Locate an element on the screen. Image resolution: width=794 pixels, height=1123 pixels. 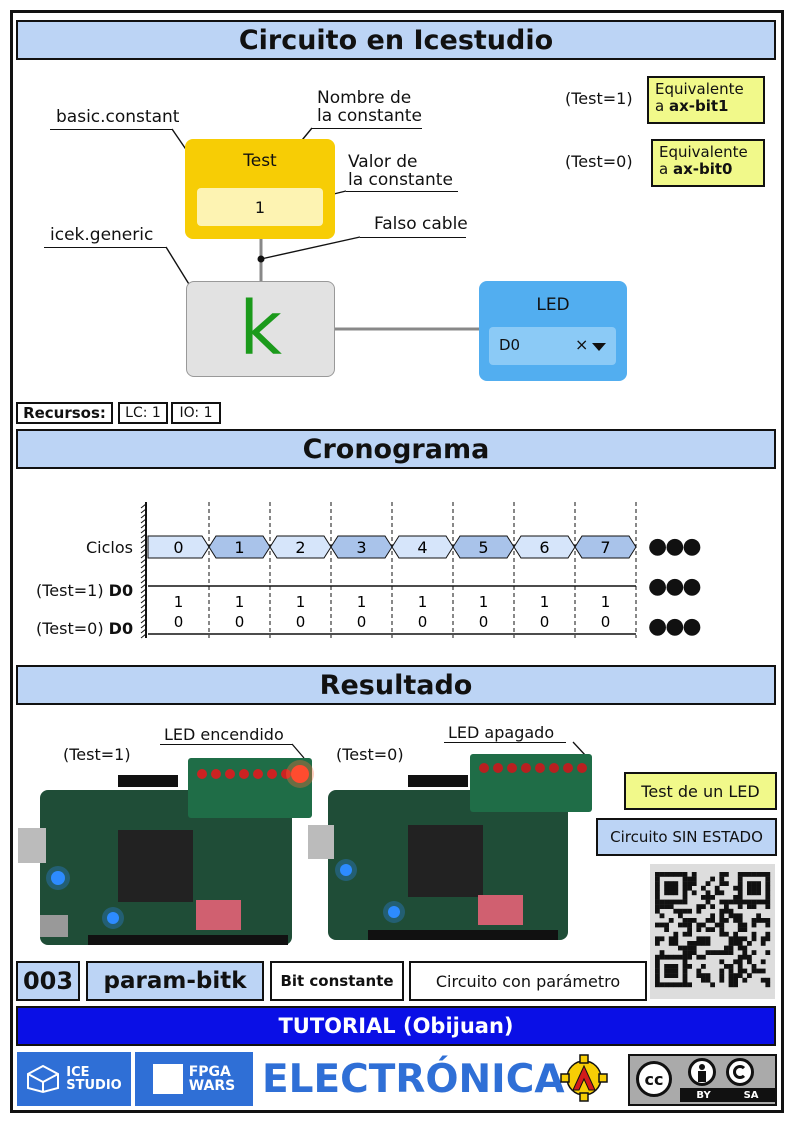
equivalent-bit0-box: Equivalente a ax-bit0 is located at coordinates (708, 163).